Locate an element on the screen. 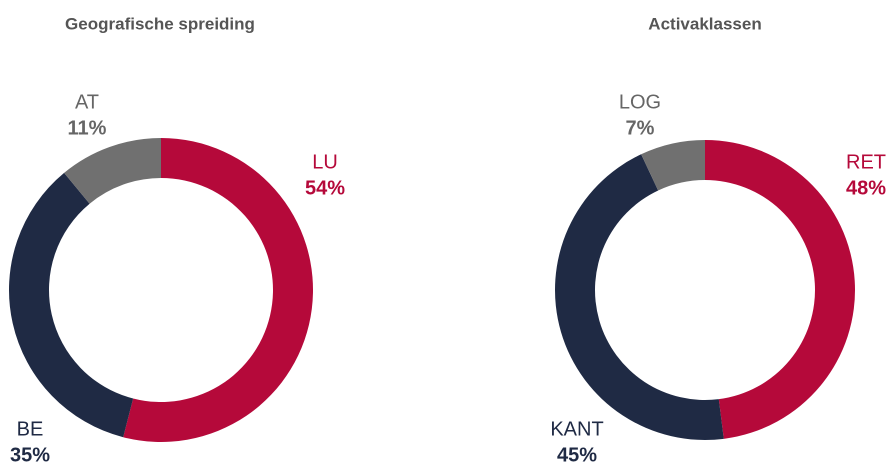 The image size is (896, 466). segment-label: AT is located at coordinates (87, 102).